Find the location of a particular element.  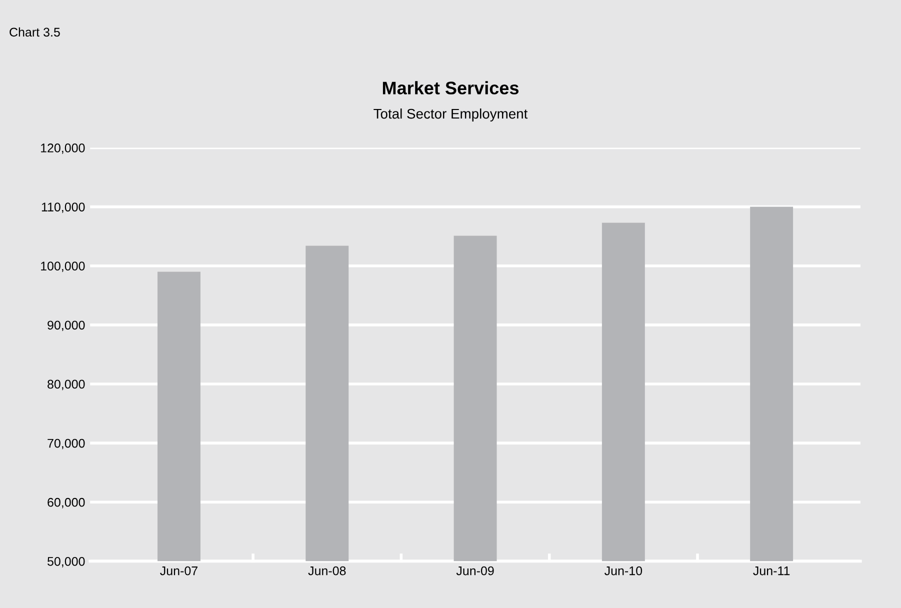

y-tick-label: 60,000 is located at coordinates (66, 503).